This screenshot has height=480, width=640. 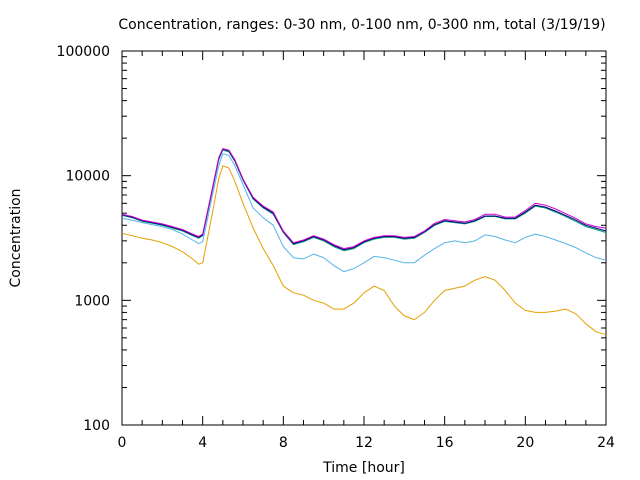 What do you see at coordinates (16, 237) in the screenshot?
I see `y-axis-label: Concentration` at bounding box center [16, 237].